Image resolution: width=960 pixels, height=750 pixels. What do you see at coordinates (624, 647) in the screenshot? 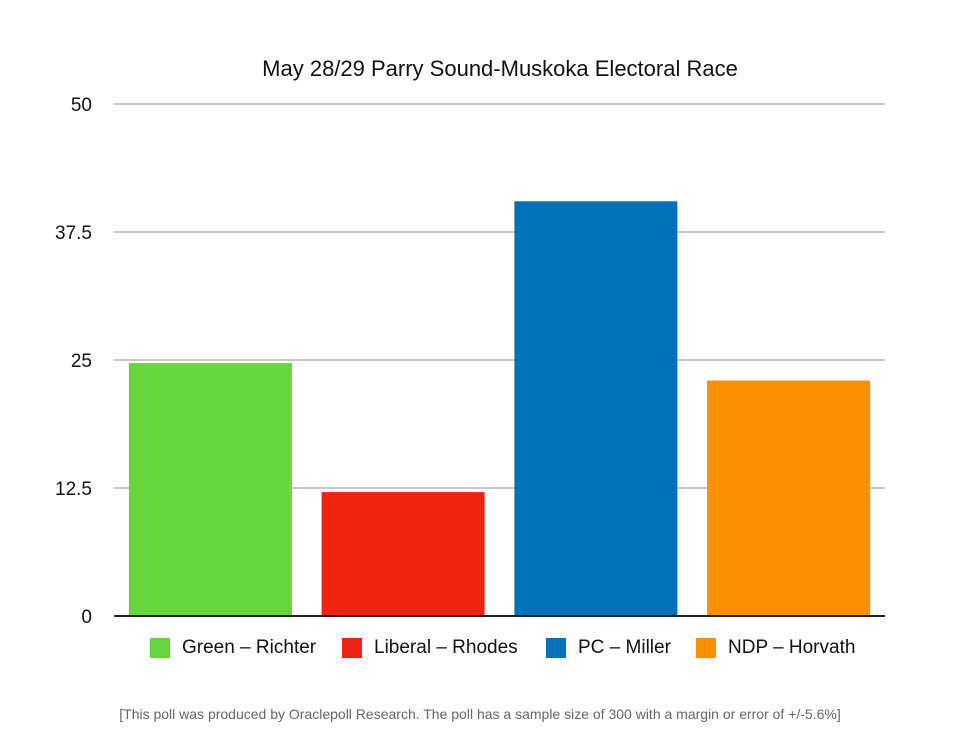
I see `legend-label: PC – Miller` at bounding box center [624, 647].